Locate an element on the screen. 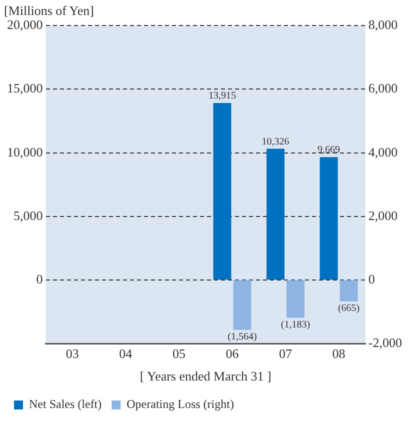 The image size is (411, 425). y-tick-label: 15,000 is located at coordinates (25, 88).